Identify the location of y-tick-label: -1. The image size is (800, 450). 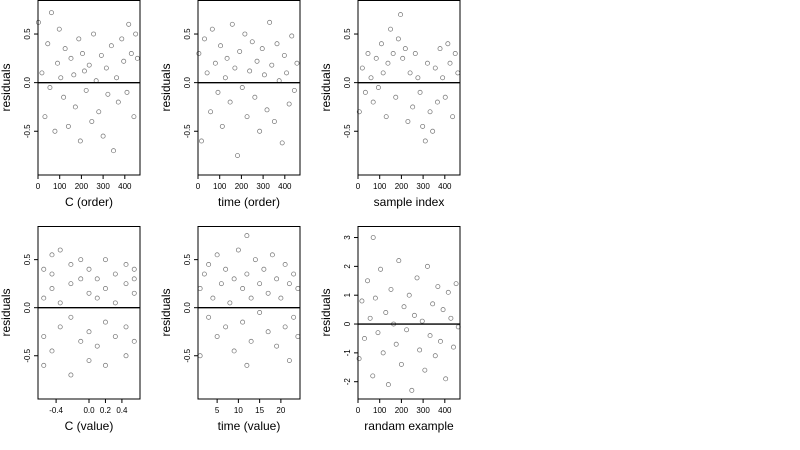
(347, 353).